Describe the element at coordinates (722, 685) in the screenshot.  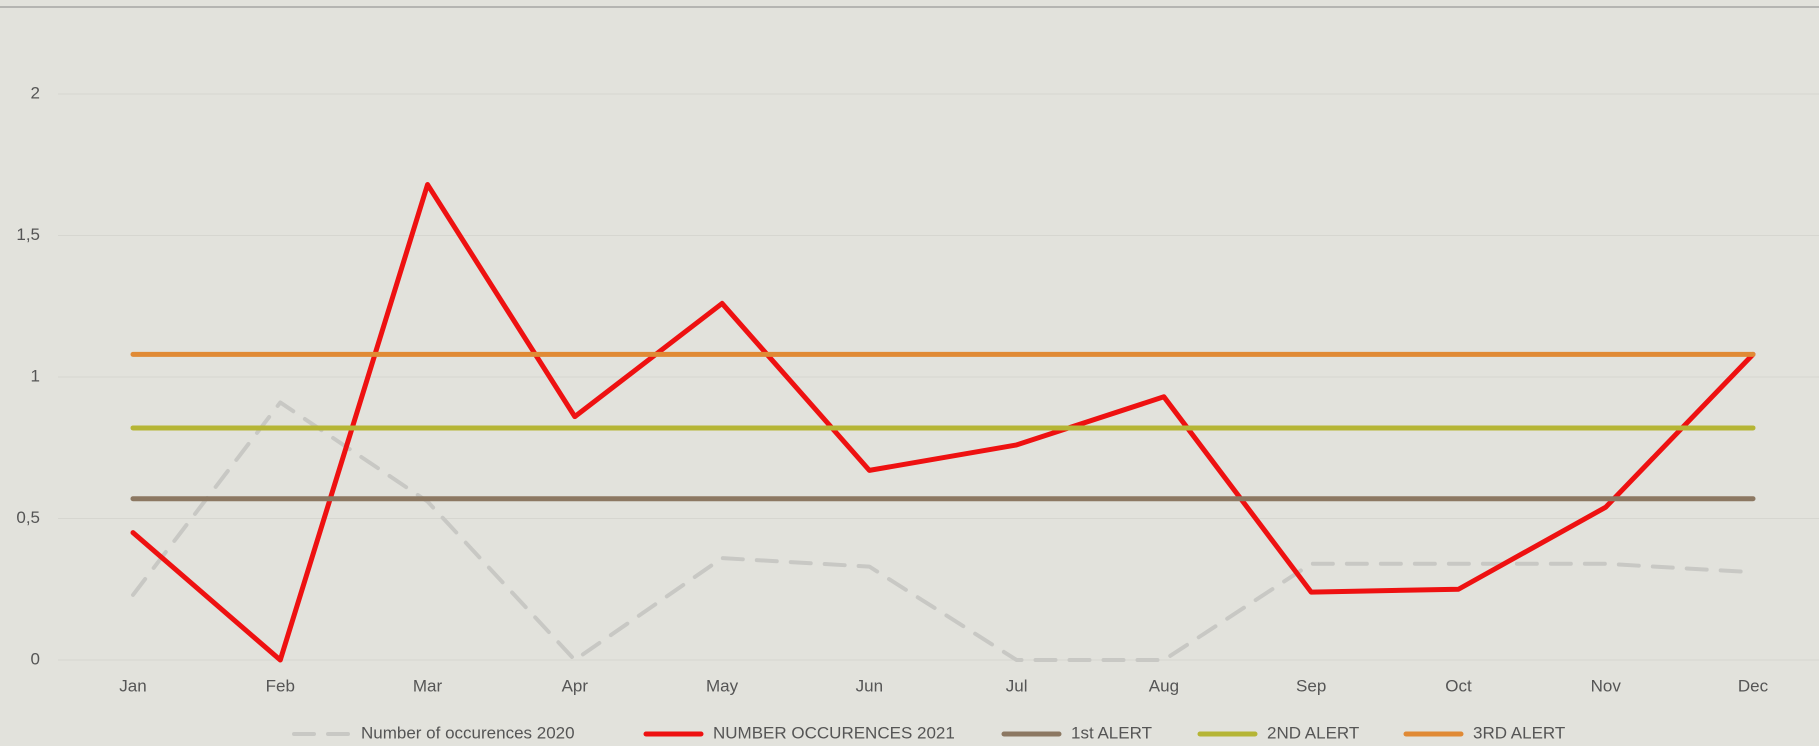
I see `x-tick-label: May` at that location.